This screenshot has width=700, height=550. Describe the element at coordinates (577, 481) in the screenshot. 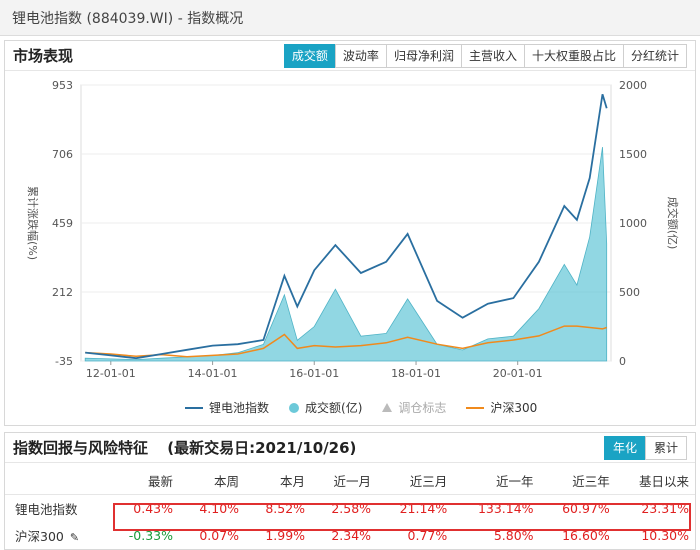

I see `perf-col-header: 近三年` at that location.